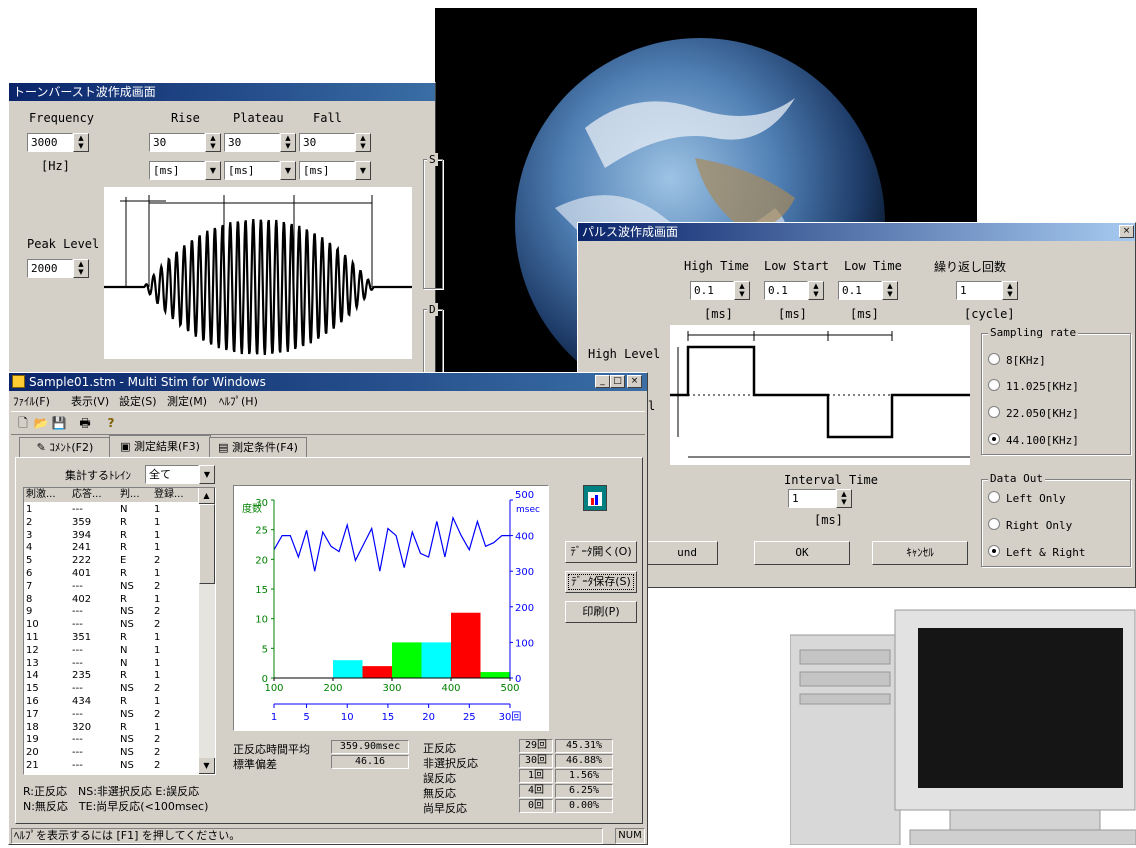 This screenshot has width=1136, height=848. Describe the element at coordinates (127, 765) in the screenshot. I see `list-cell: NS` at that location.